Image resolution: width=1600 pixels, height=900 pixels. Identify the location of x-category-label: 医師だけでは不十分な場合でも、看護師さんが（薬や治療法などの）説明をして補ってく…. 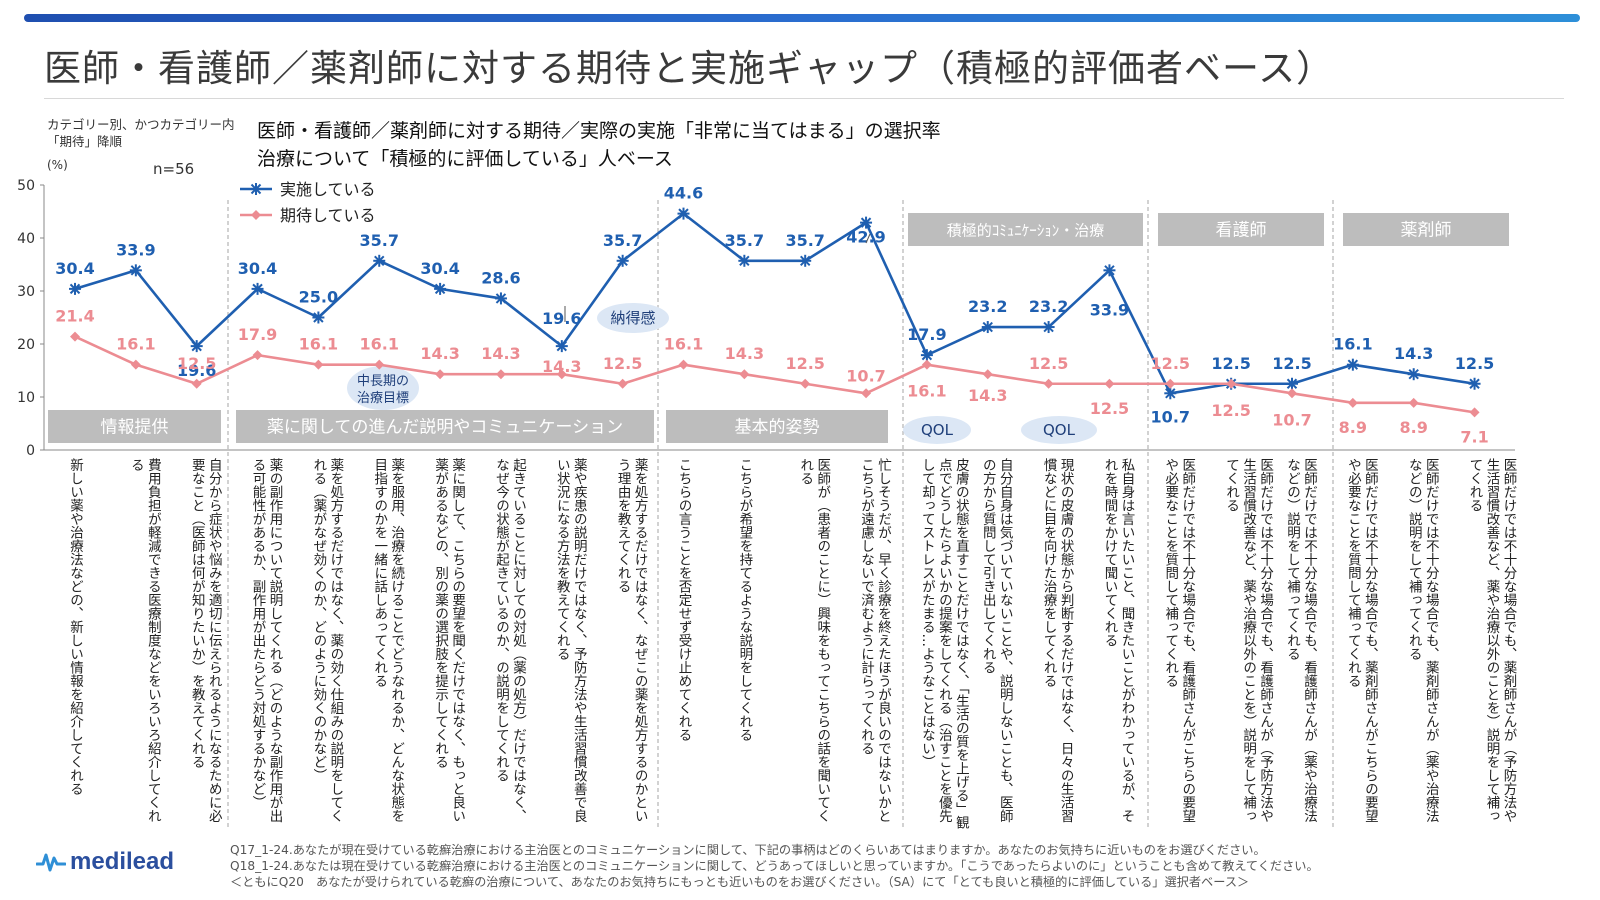
(1300, 640).